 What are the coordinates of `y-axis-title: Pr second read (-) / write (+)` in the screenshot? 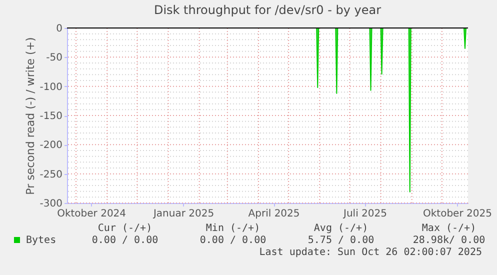 It's located at (30, 116).